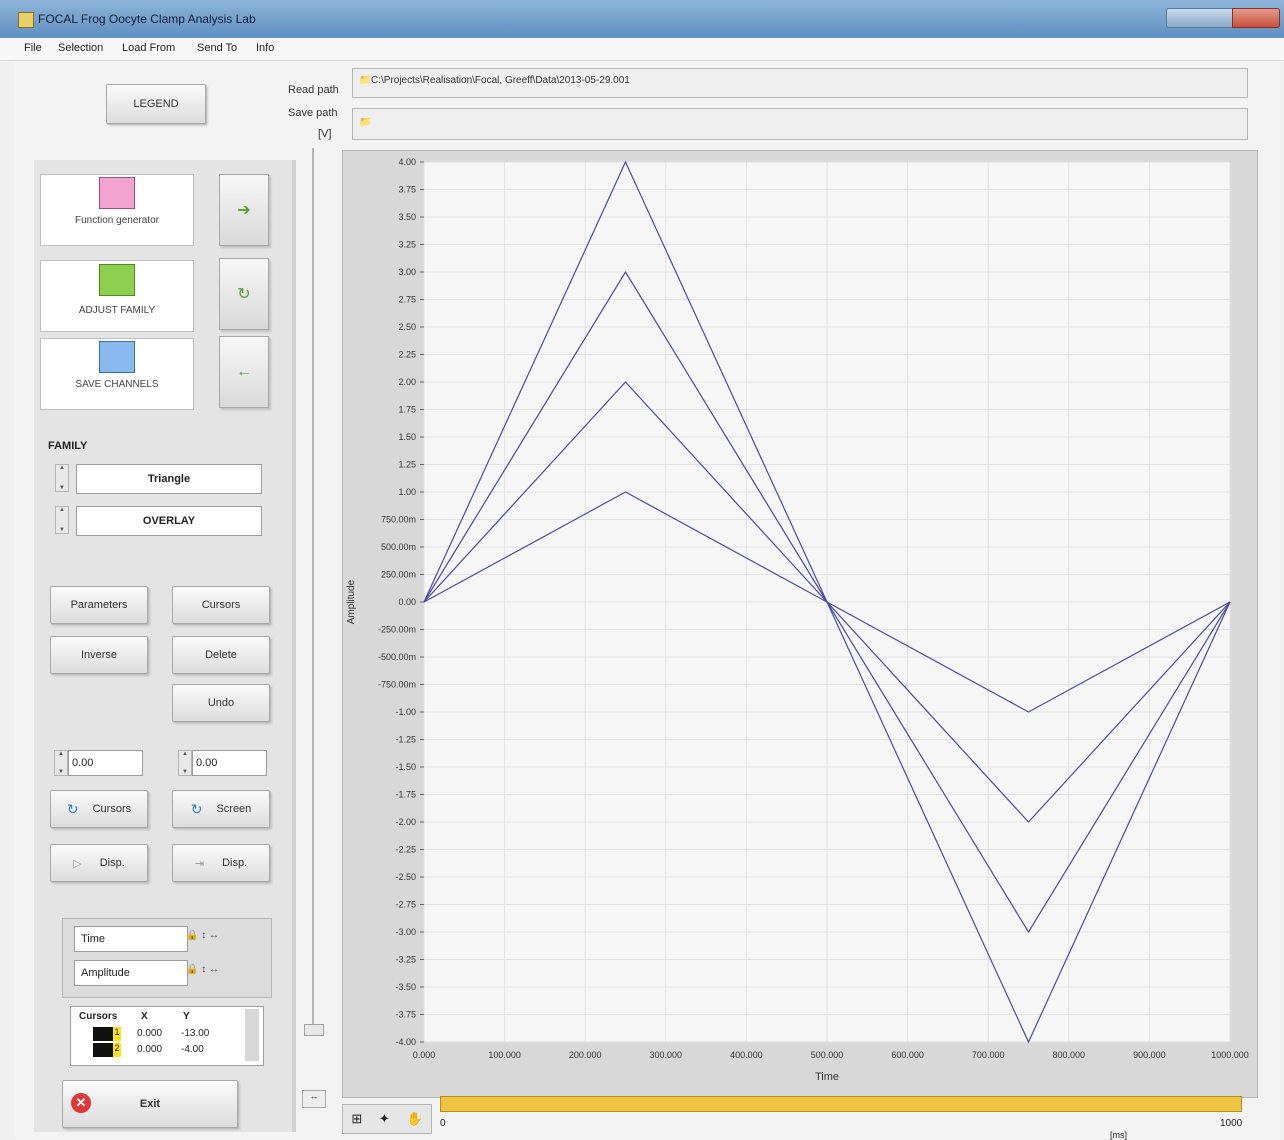 The height and width of the screenshot is (1140, 1284). I want to click on play-icon: ▷, so click(77, 863).